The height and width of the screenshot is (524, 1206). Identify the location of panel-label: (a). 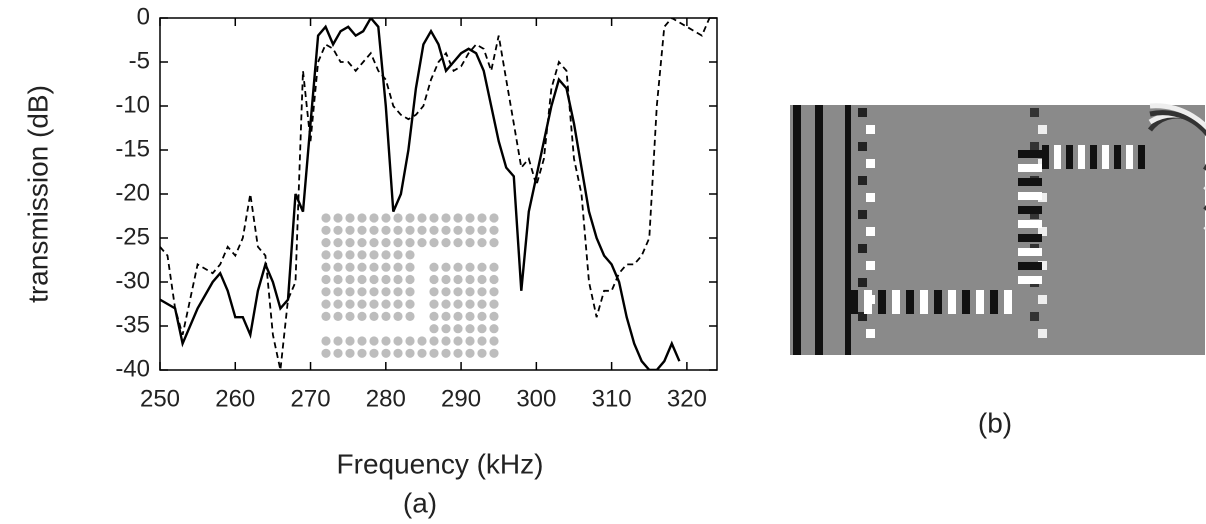
(420, 502).